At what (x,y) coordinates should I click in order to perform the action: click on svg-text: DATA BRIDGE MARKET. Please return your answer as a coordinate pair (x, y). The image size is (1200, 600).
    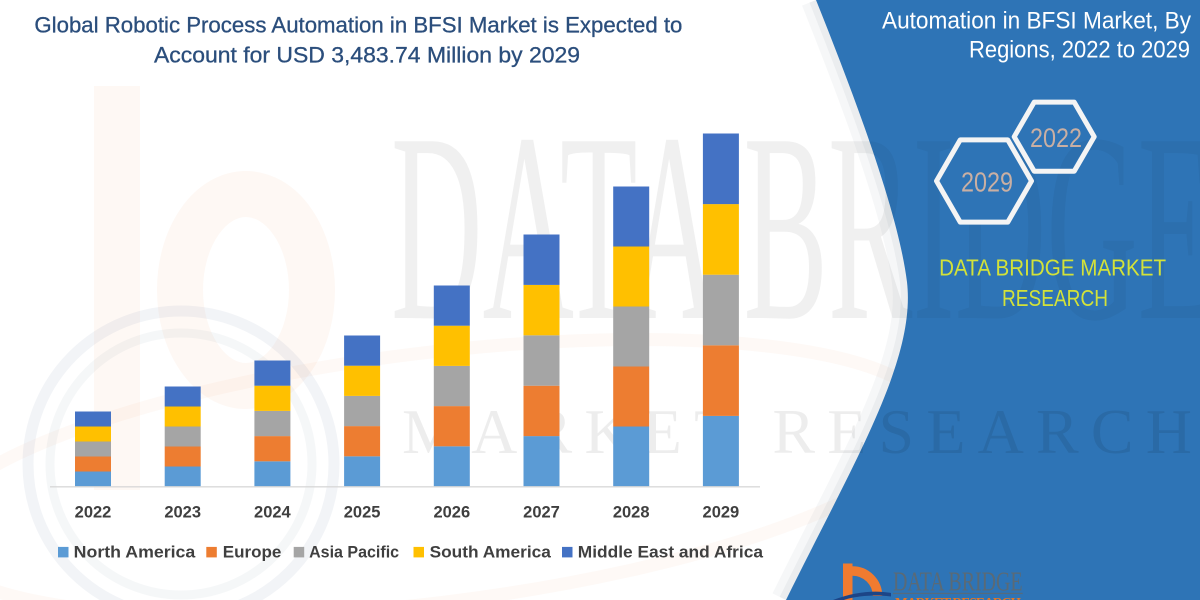
    Looking at the image, I should click on (1052, 267).